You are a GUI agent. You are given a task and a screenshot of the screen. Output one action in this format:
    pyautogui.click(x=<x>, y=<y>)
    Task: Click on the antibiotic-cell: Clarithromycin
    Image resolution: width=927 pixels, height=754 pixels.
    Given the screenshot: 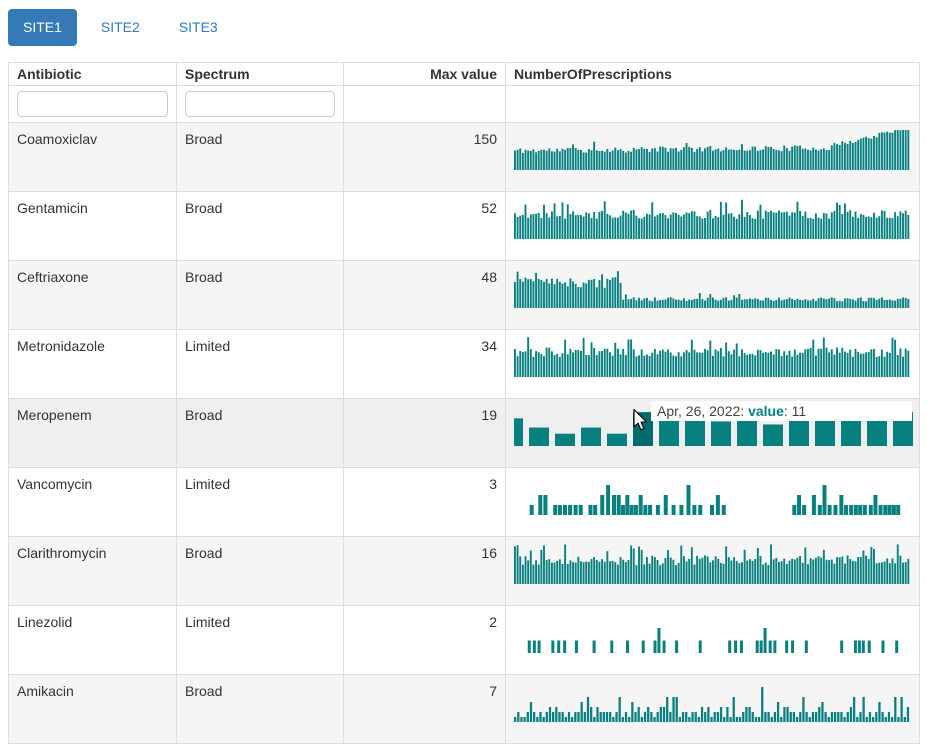 What is the action you would take?
    pyautogui.click(x=92, y=571)
    